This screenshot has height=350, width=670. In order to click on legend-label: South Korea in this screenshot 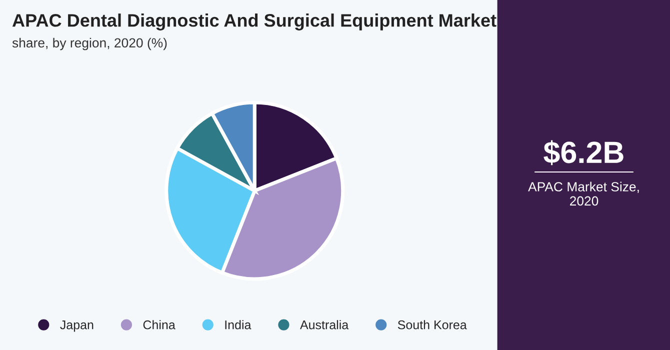, I will do `click(432, 325)`.